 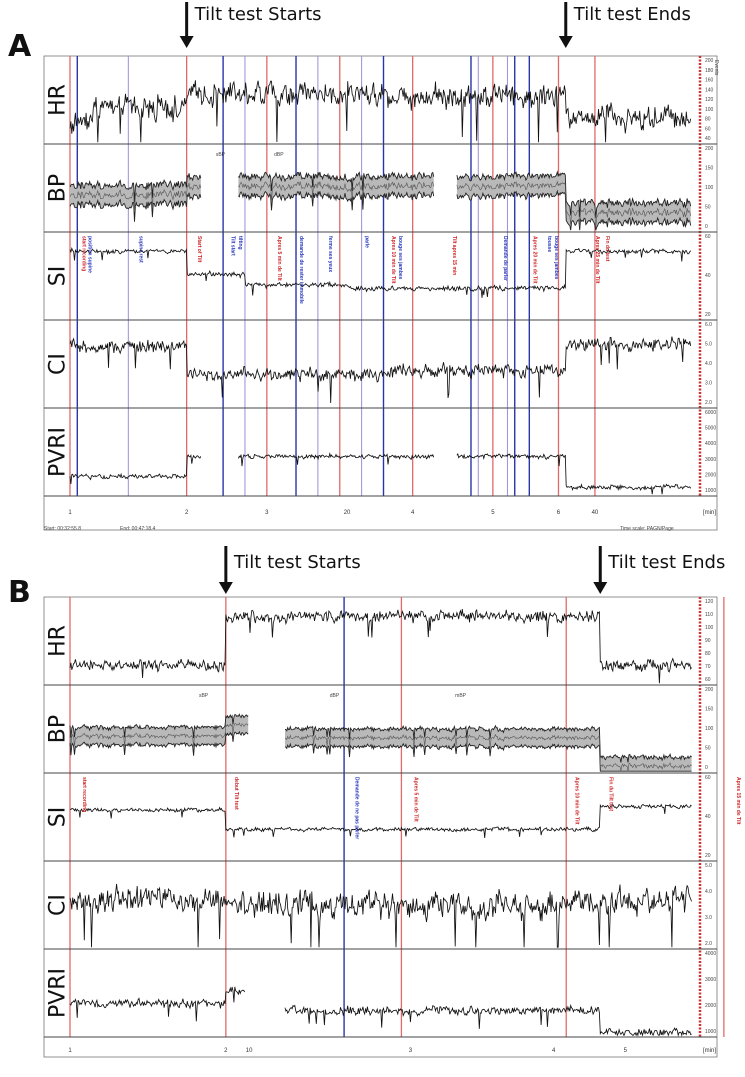 What do you see at coordinates (258, 14) in the screenshot?
I see `annotation-label: Tilt test Starts` at bounding box center [258, 14].